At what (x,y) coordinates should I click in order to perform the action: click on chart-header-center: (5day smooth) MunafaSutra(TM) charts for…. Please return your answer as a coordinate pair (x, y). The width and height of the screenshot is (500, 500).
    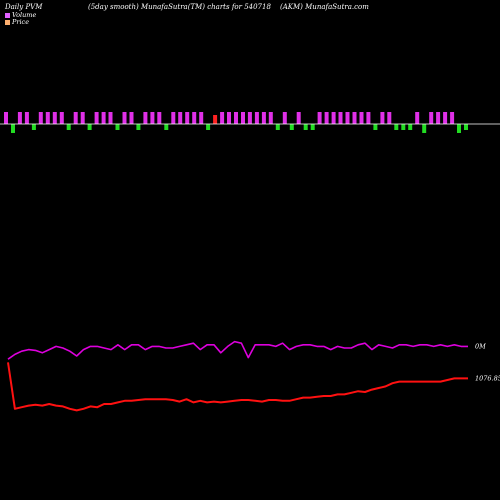
    Looking at the image, I should click on (179, 7).